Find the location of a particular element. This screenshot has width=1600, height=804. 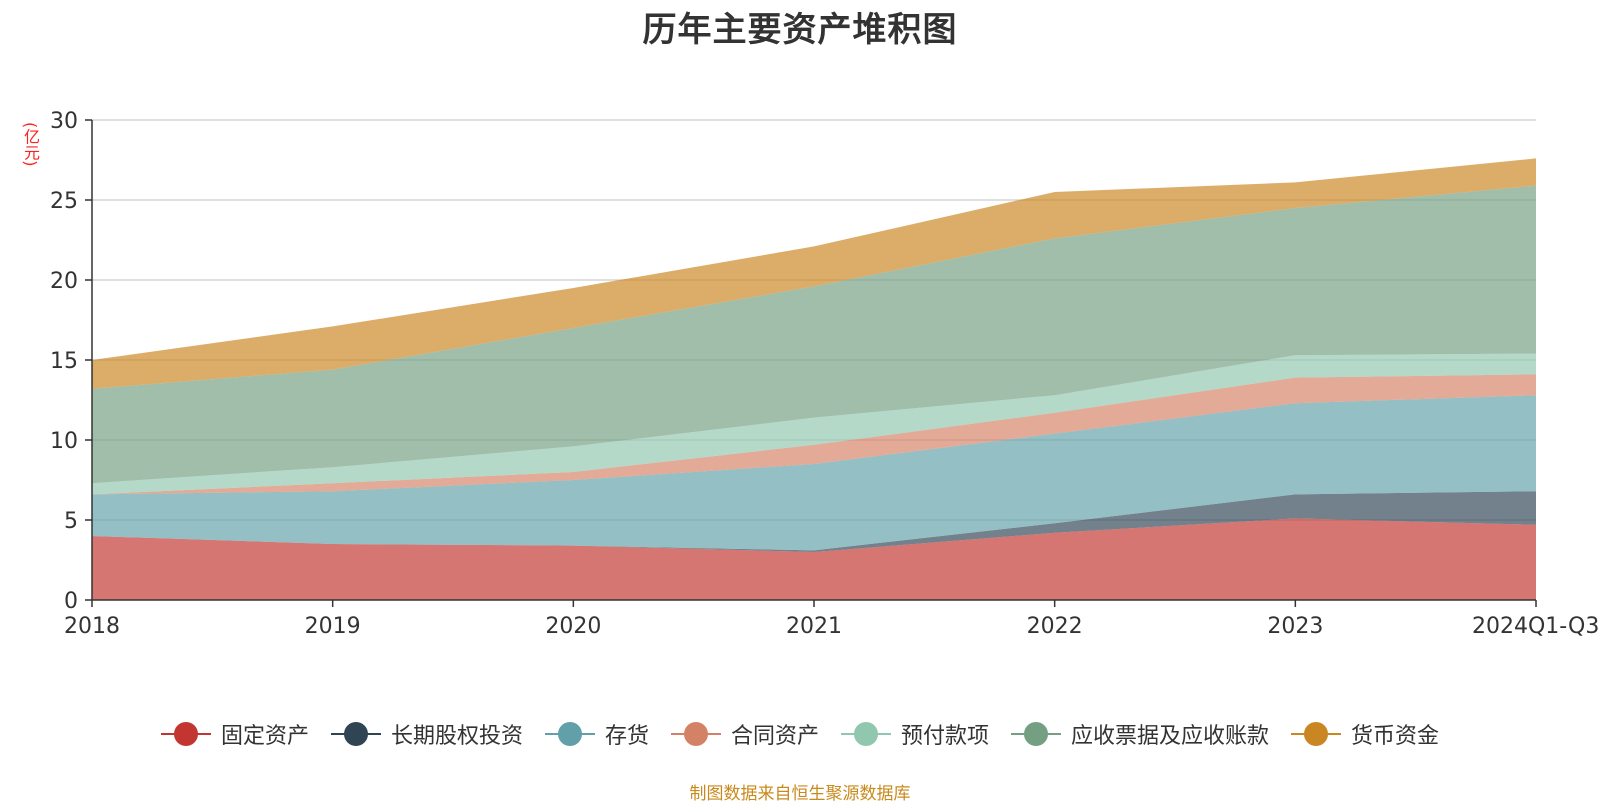

y-tick-label-10: 10 is located at coordinates (64, 441).